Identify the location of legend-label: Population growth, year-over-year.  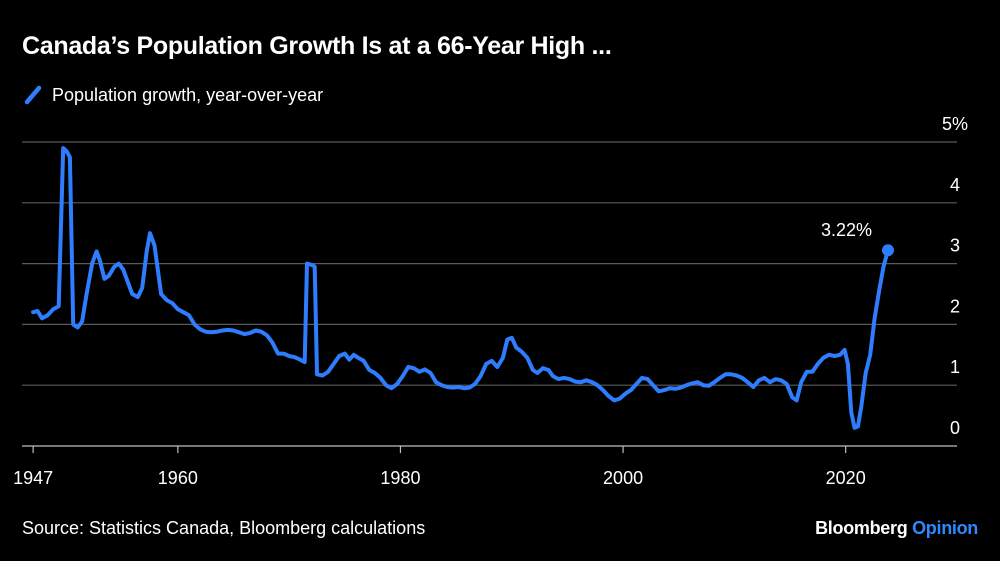
(188, 94).